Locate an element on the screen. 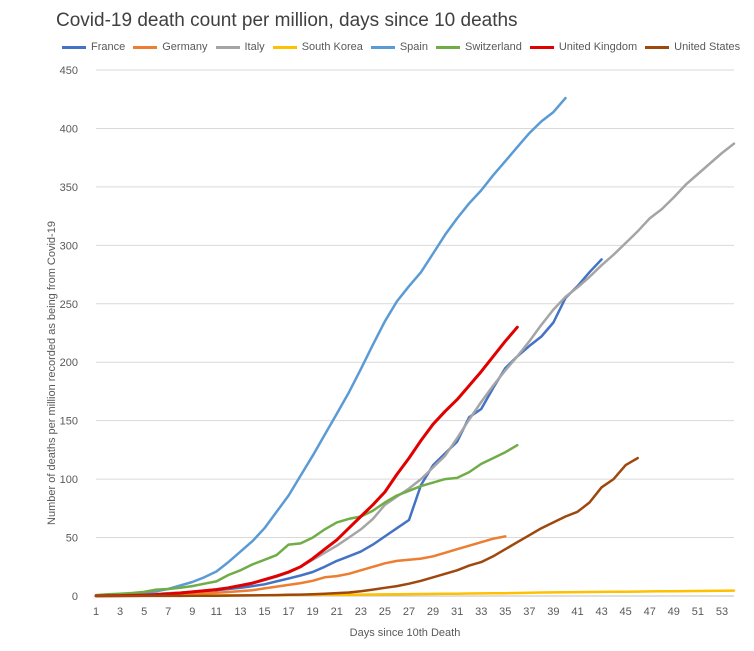 This screenshot has height=651, width=754. y-tick-label: 50 is located at coordinates (72, 539).